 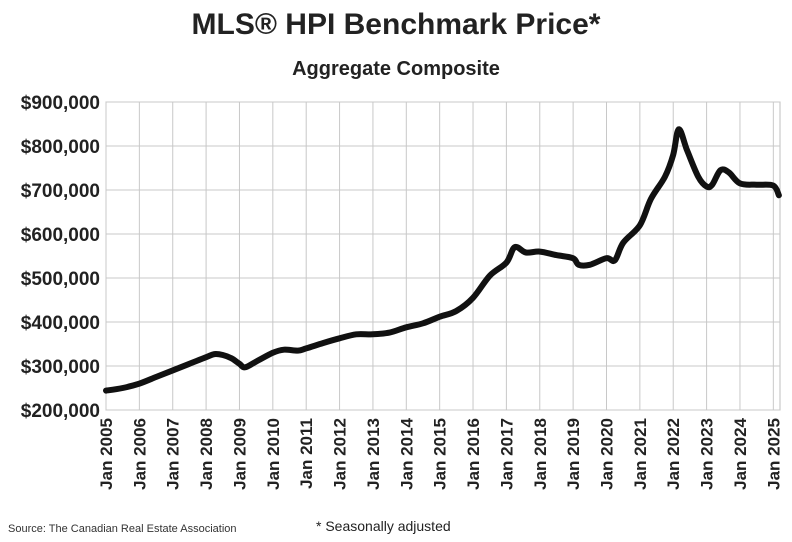 I want to click on x-tick-label: Jan 2022, so click(x=673, y=454).